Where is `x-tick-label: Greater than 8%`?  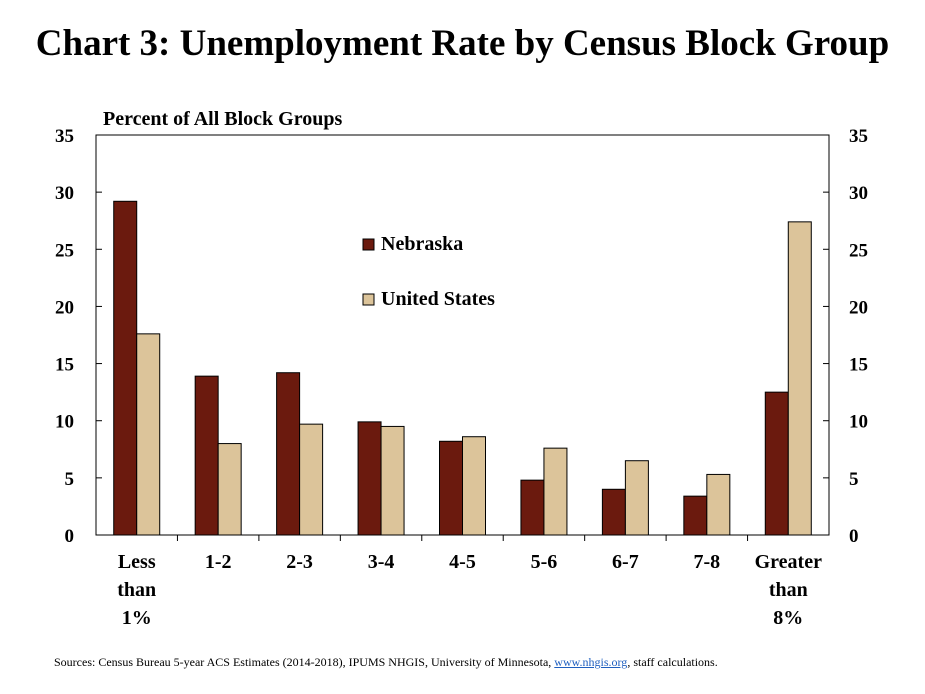 x-tick-label: Greater than 8% is located at coordinates (788, 590).